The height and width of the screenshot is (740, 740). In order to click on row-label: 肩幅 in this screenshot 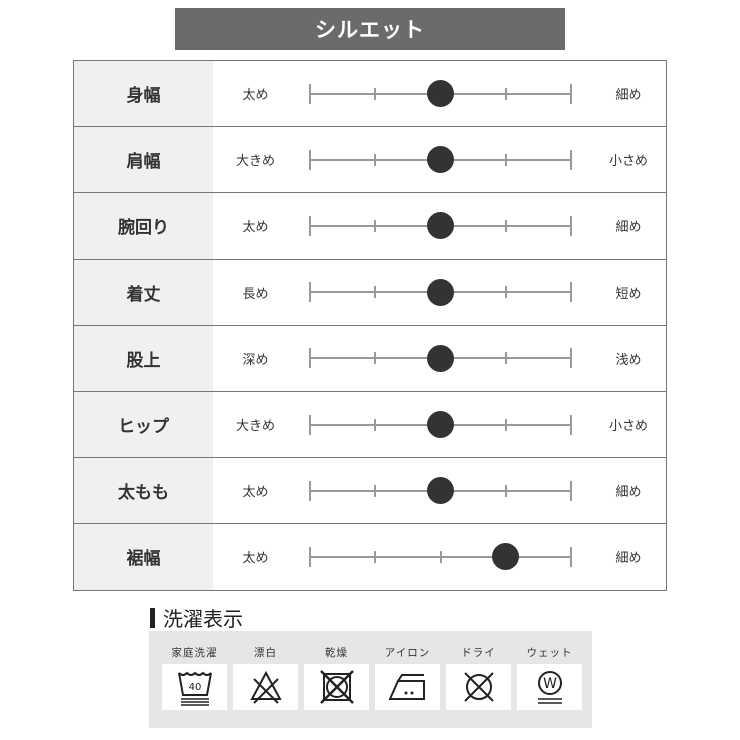, I will do `click(143, 160)`.